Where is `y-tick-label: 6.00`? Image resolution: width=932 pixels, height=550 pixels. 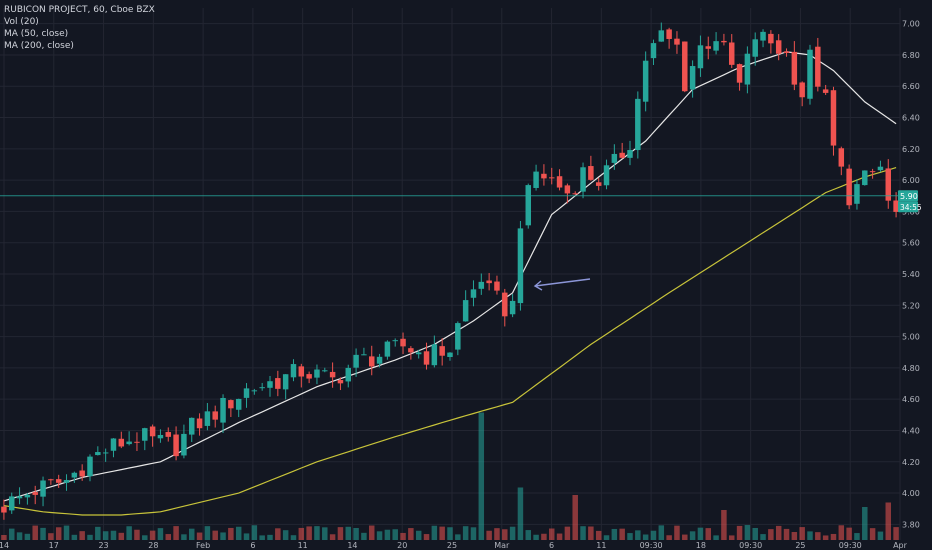
y-tick-label: 6.00 is located at coordinates (911, 180).